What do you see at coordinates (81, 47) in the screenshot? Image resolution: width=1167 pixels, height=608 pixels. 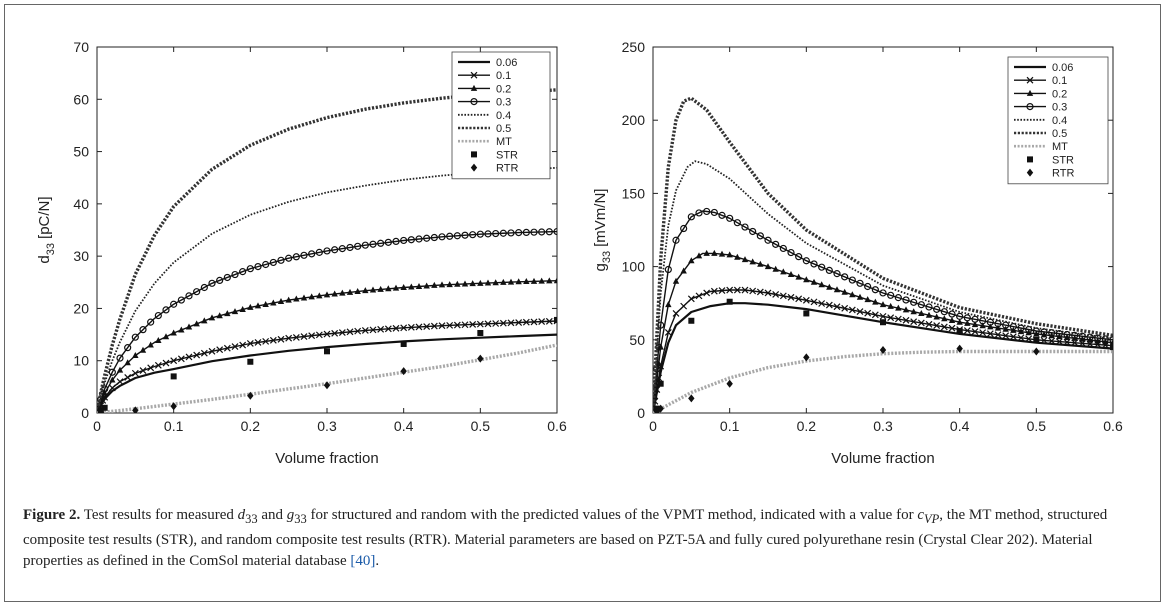 I see `chart1-ytick-label: 70` at bounding box center [81, 47].